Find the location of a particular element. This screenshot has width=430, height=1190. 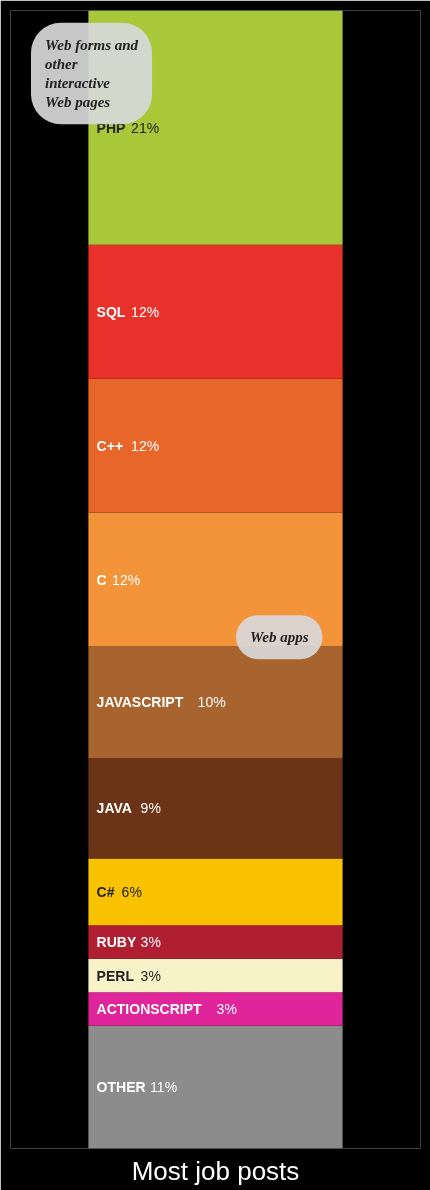

series-label: C is located at coordinates (101, 579).